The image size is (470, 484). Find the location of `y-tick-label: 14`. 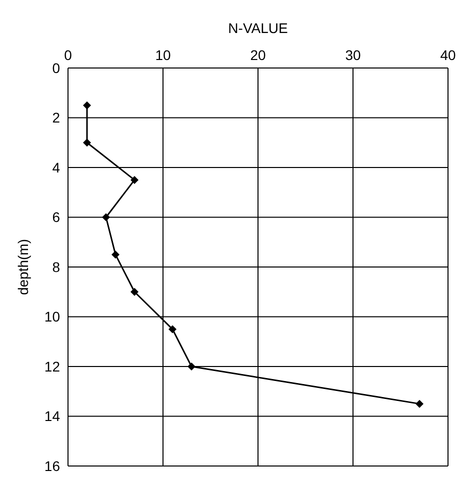

y-tick-label: 14 is located at coordinates (52, 416).